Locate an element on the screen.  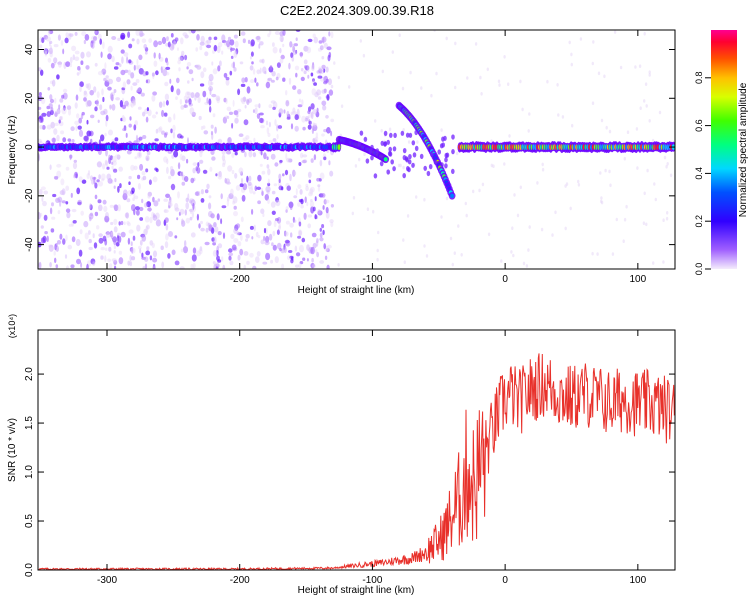
x-tick-label: -100 is located at coordinates (372, 279).